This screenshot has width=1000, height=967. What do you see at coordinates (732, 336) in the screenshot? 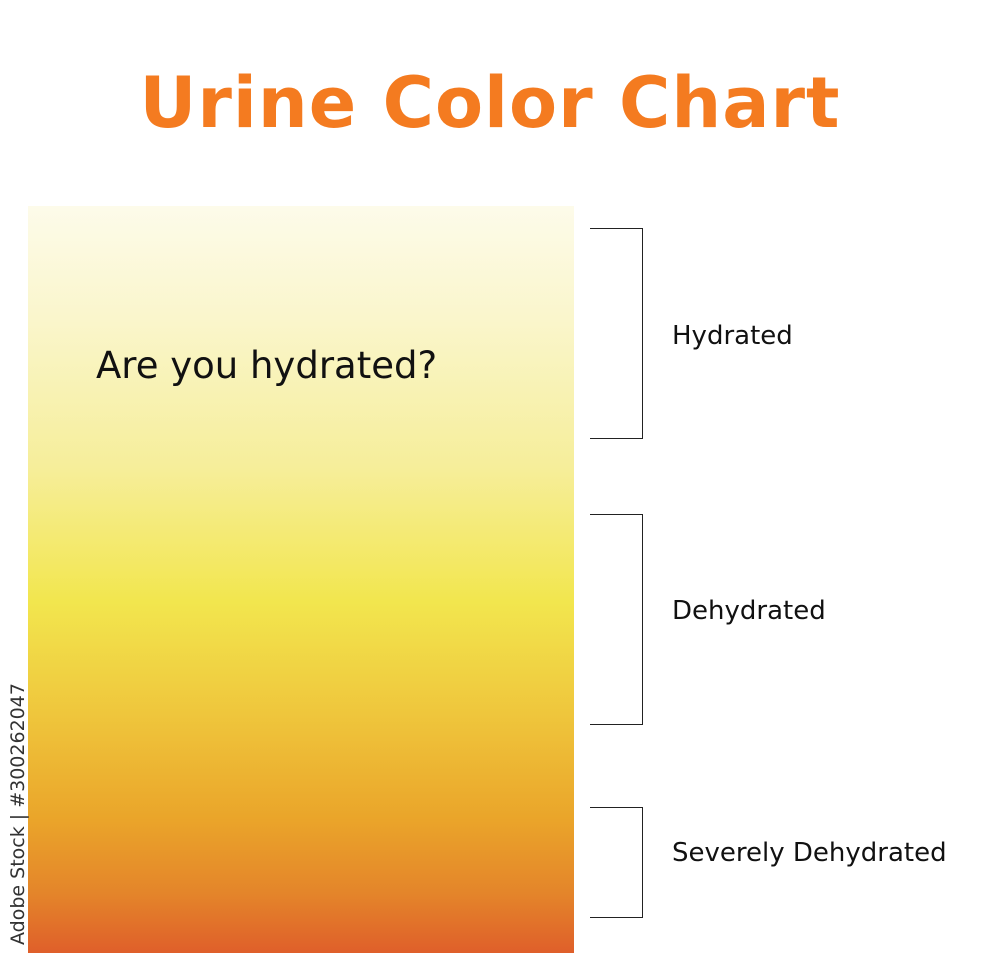
I see `label-hydrated: Hydrated` at bounding box center [732, 336].